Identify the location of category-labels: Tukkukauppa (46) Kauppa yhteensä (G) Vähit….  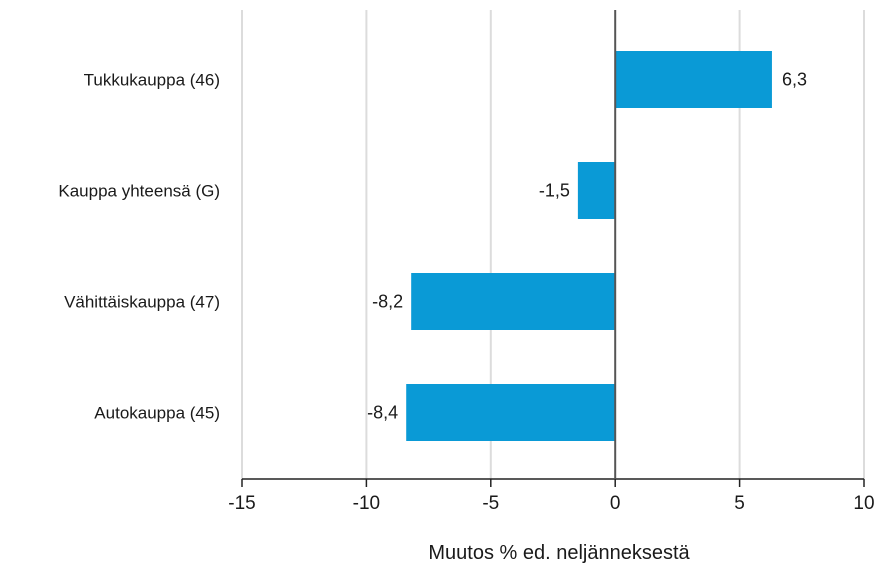
(139, 247).